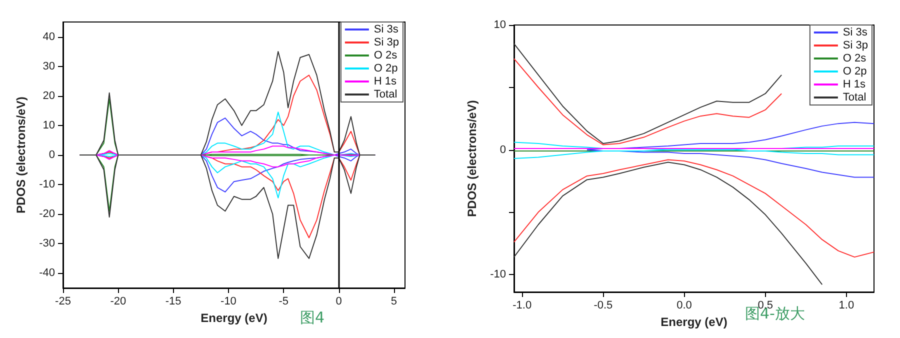  Describe the element at coordinates (47, 214) in the screenshot. I see `y-tick-label: -20` at that location.